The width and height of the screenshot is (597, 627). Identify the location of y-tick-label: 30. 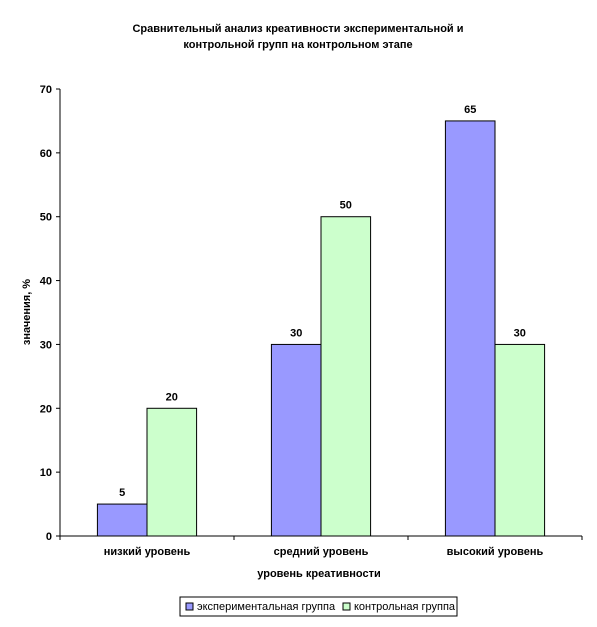
(46, 345).